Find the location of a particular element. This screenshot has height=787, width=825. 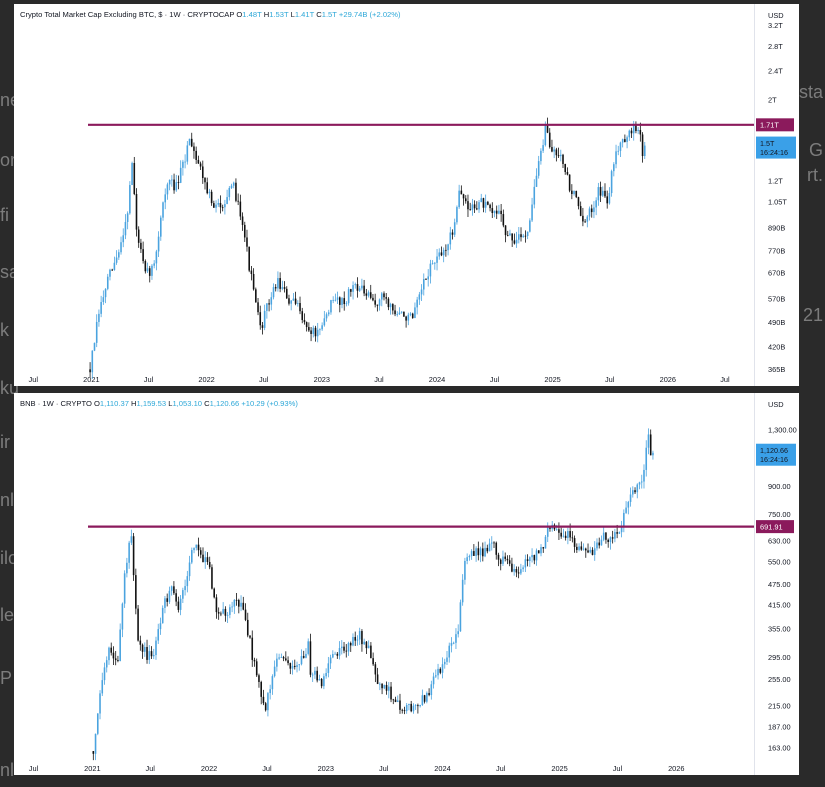

y-tick-label: 750.00 is located at coordinates (779, 514).